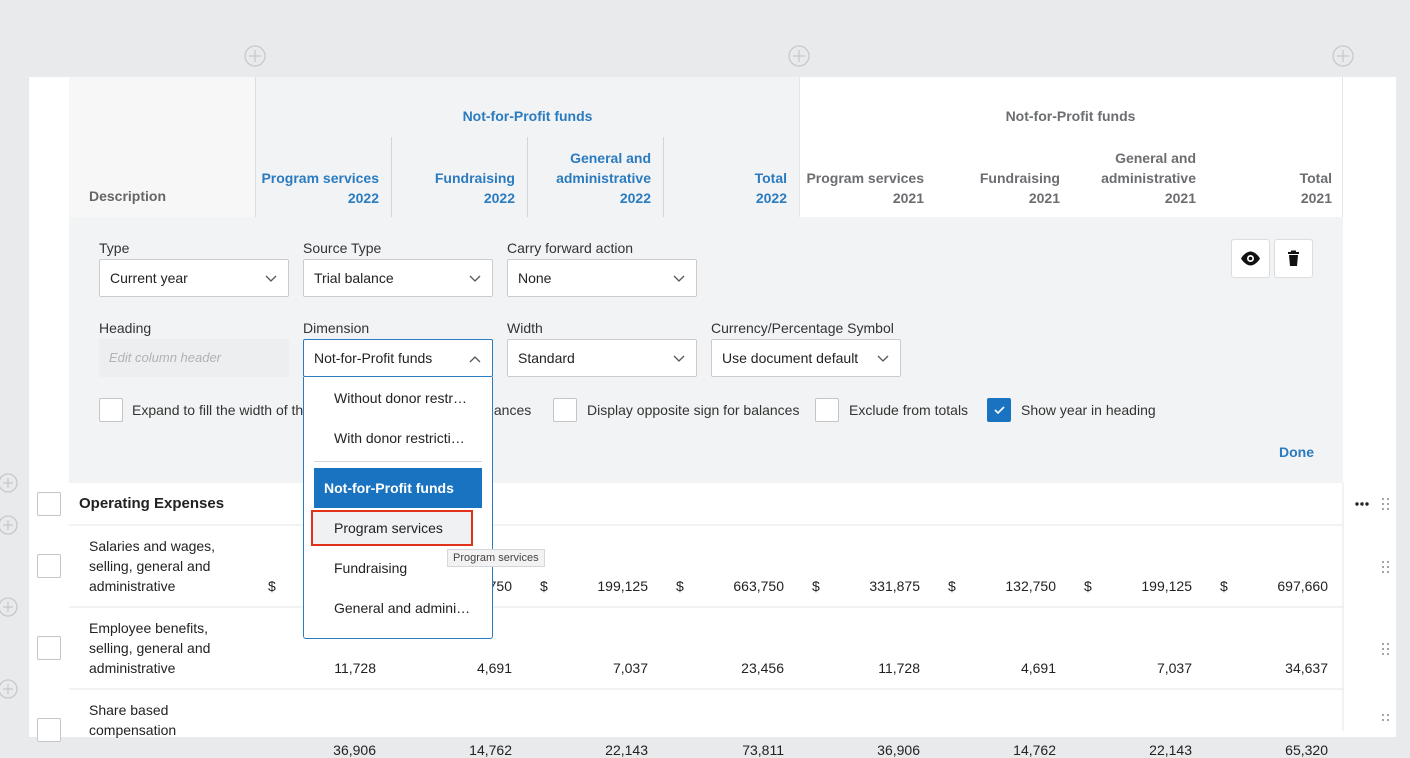  Describe the element at coordinates (342, 248) in the screenshot. I see `field-label: Source Type` at that location.